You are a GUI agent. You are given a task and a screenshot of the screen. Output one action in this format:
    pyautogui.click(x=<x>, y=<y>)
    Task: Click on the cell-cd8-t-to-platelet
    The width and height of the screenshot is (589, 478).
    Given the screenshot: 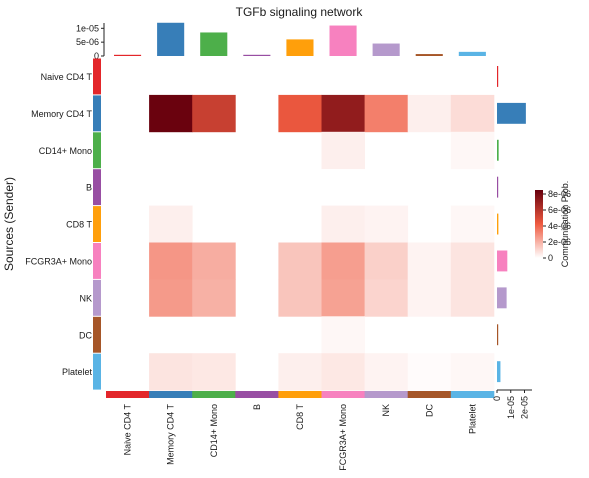 What is the action you would take?
    pyautogui.click(x=472, y=224)
    